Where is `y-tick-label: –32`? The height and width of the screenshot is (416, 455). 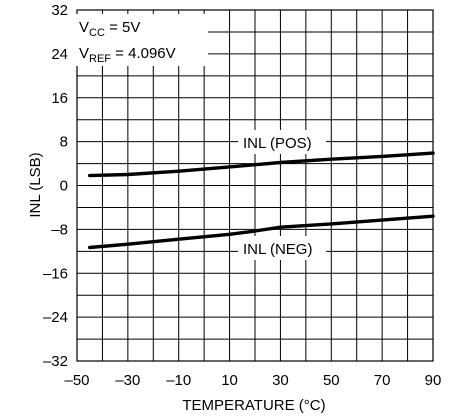 y-tick-label: –32 is located at coordinates (55, 361).